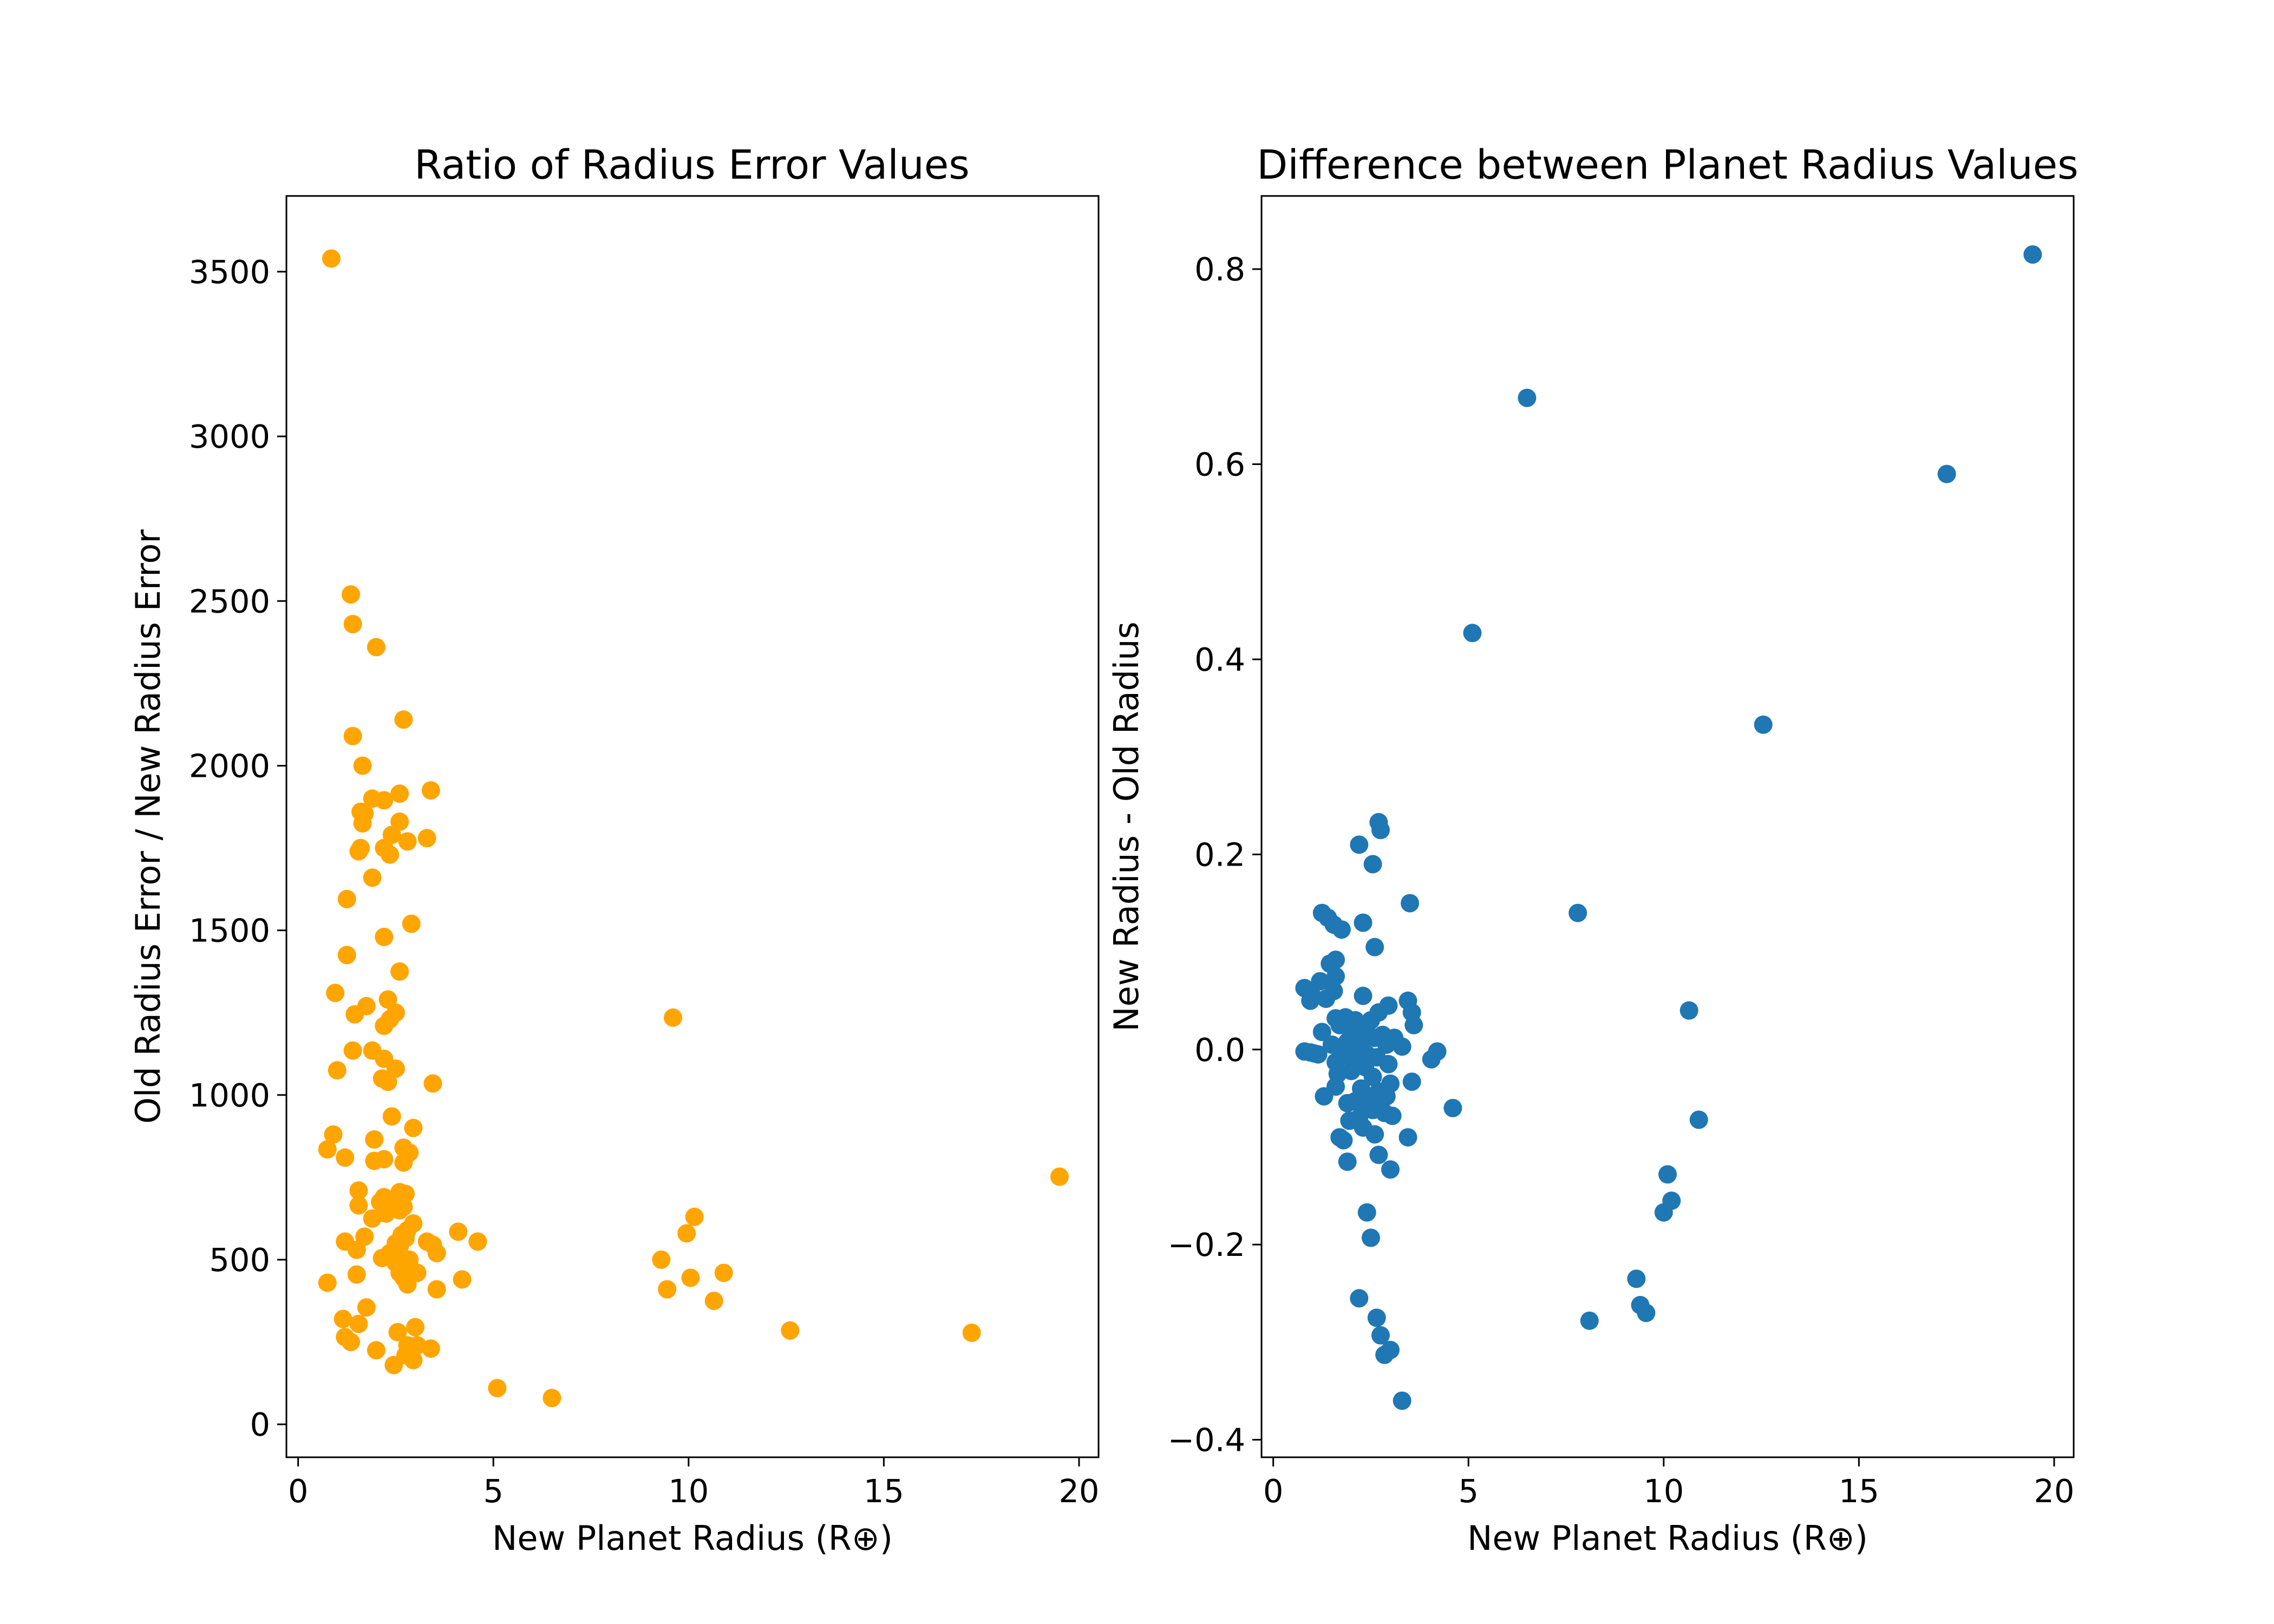 This screenshot has height=1624, width=2274. I want to click on left-y-tick-label: 500, so click(240, 1260).